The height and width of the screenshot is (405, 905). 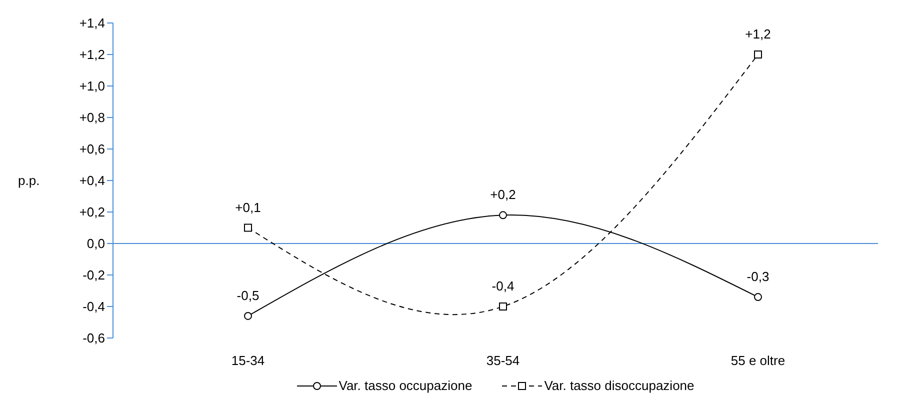 I want to click on y-tick-label: -0,2, so click(x=93, y=275).